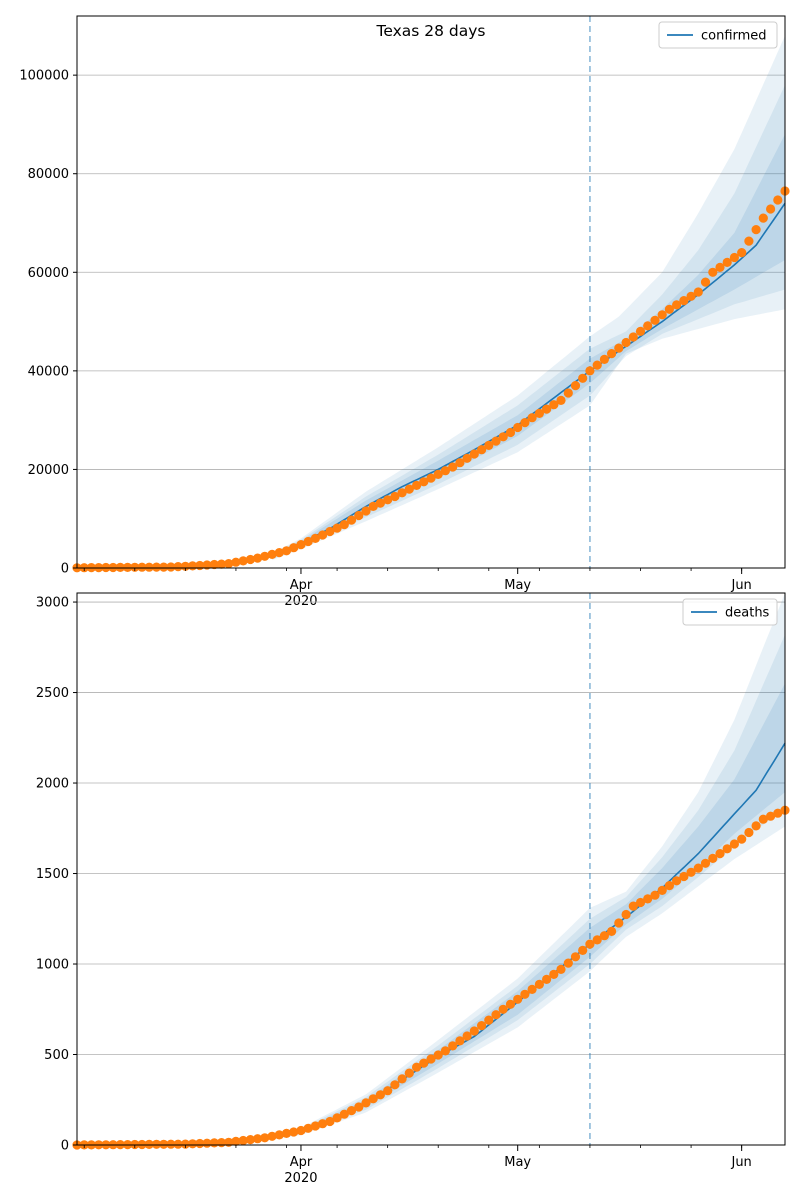 This screenshot has height=1200, width=800. I want to click on y-tick-label: 2000, so click(52, 784).